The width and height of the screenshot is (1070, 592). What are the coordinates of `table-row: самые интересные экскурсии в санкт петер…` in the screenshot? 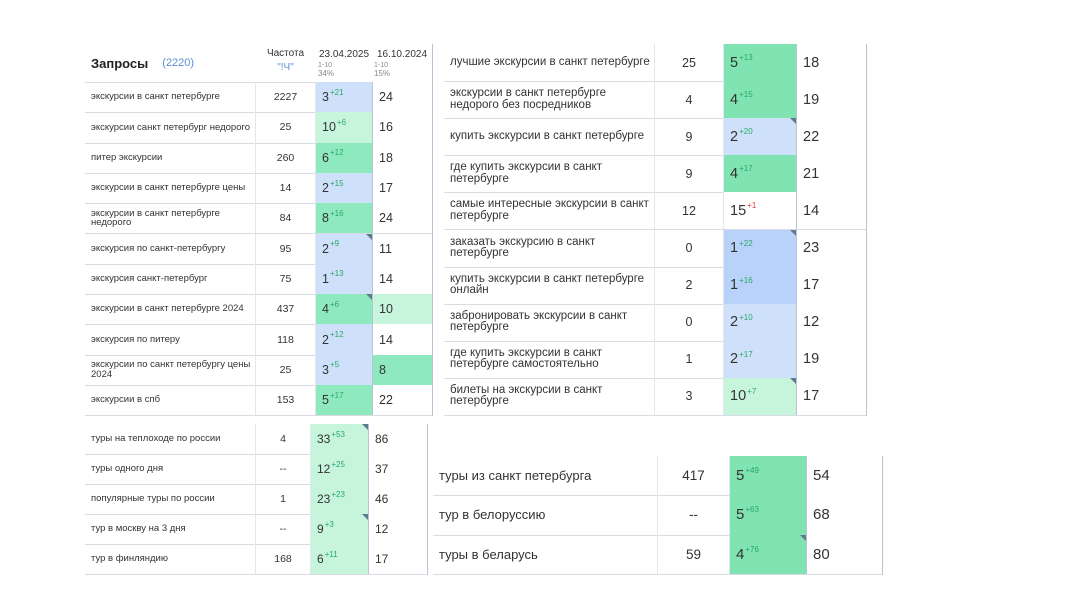 It's located at (655, 211).